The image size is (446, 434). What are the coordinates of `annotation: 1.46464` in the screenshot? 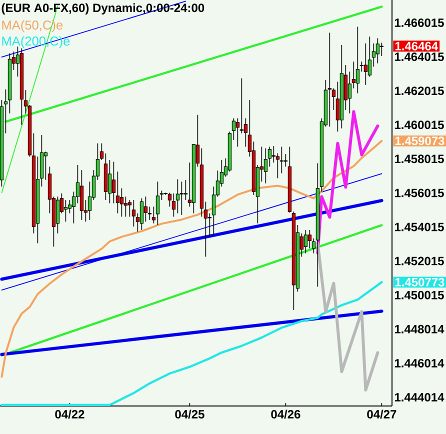 It's located at (416, 46).